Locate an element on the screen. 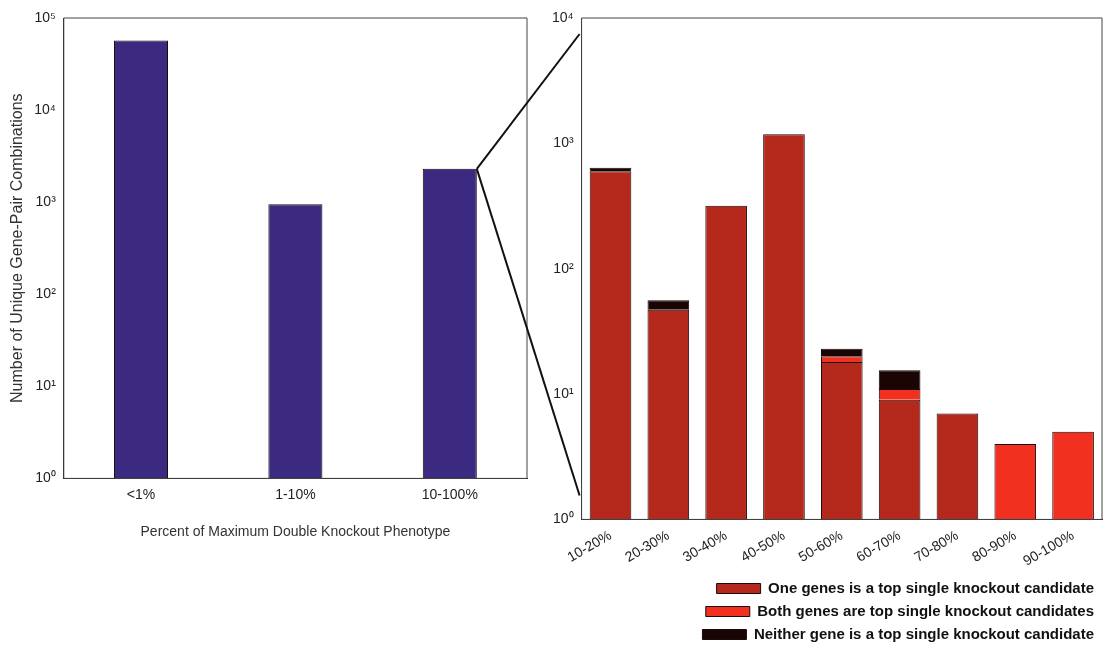  legend-label: One genes is a top single knockout candidate is located at coordinates (931, 587).